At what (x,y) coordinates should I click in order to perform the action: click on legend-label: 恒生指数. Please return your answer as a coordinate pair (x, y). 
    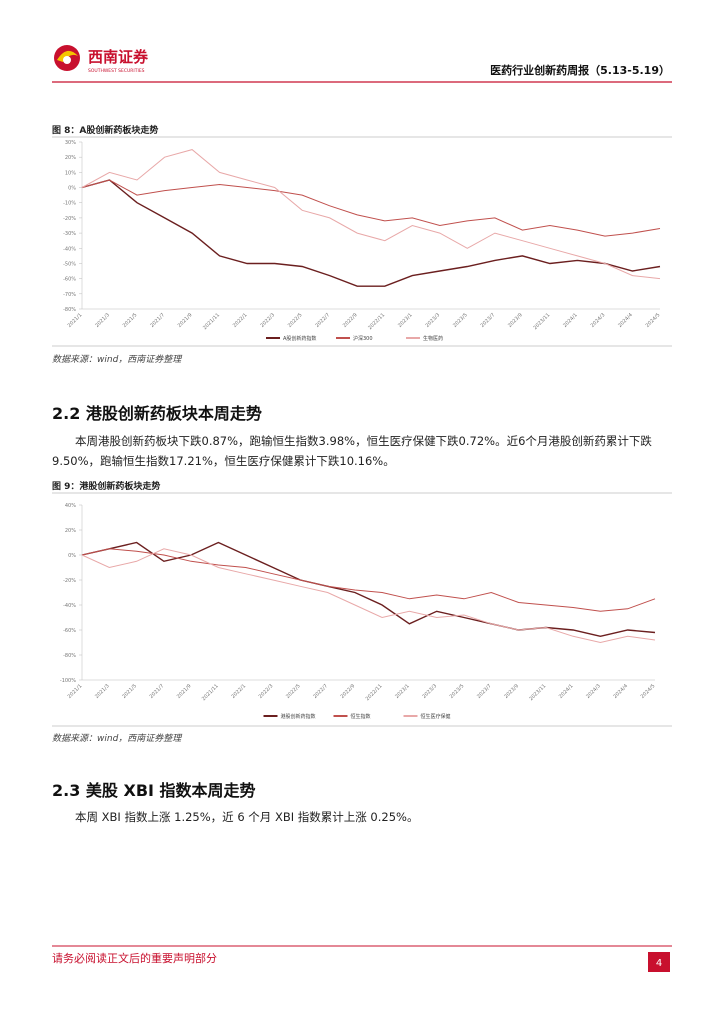
    Looking at the image, I should click on (361, 716).